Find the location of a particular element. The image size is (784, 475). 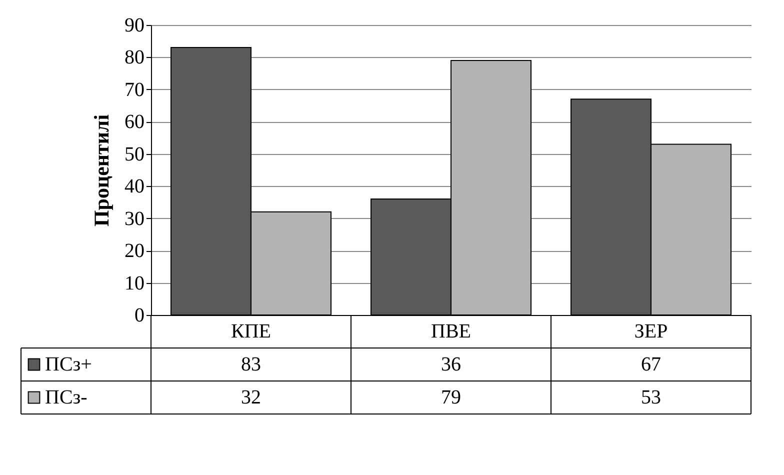

x-tick-label: КПЕ is located at coordinates (251, 331).